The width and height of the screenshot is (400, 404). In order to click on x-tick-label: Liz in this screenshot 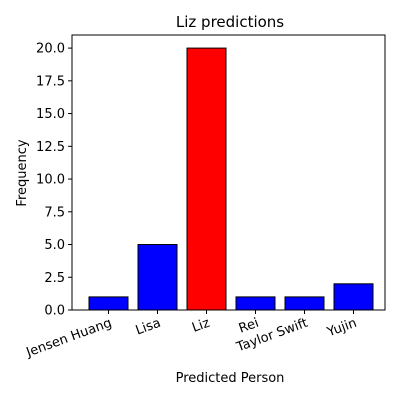, I will do `click(201, 326)`.